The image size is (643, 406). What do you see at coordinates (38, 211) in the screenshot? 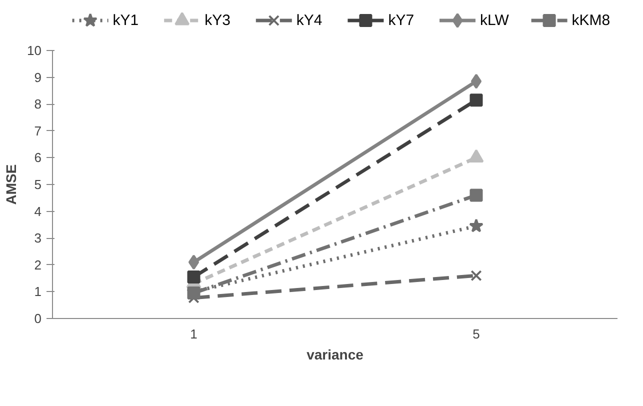
I see `y-tick-label: 4` at bounding box center [38, 211].